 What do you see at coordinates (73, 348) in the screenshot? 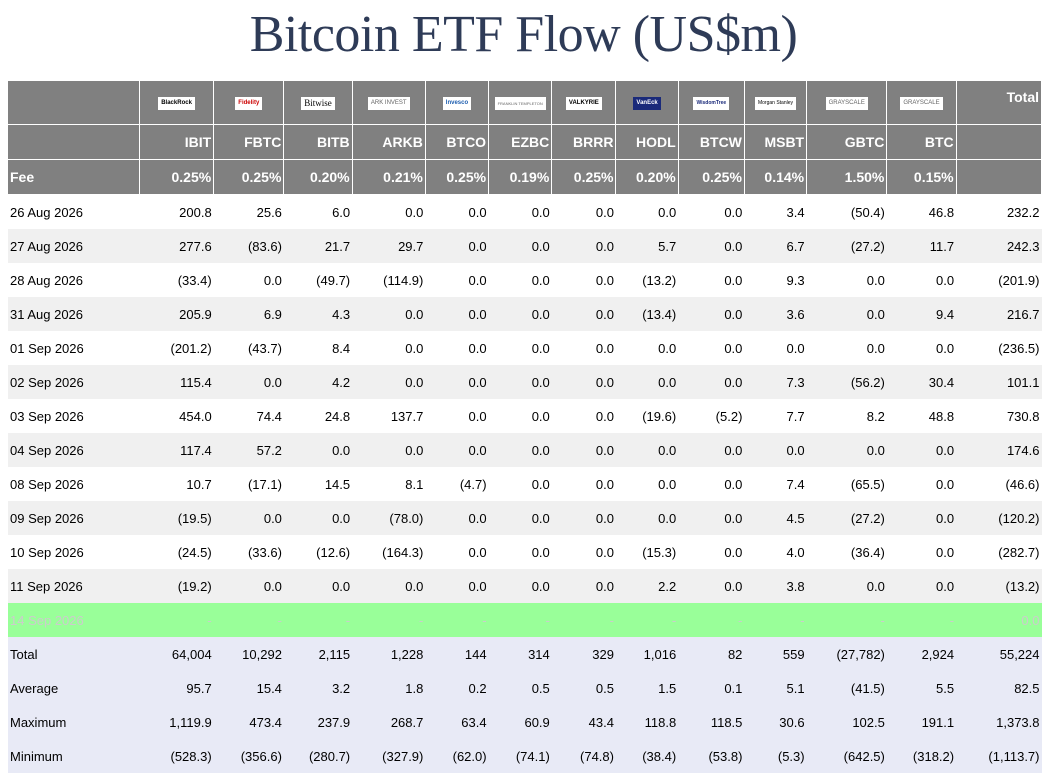
I see `daily-flow-row-label: 01 Sep 2026` at bounding box center [73, 348].